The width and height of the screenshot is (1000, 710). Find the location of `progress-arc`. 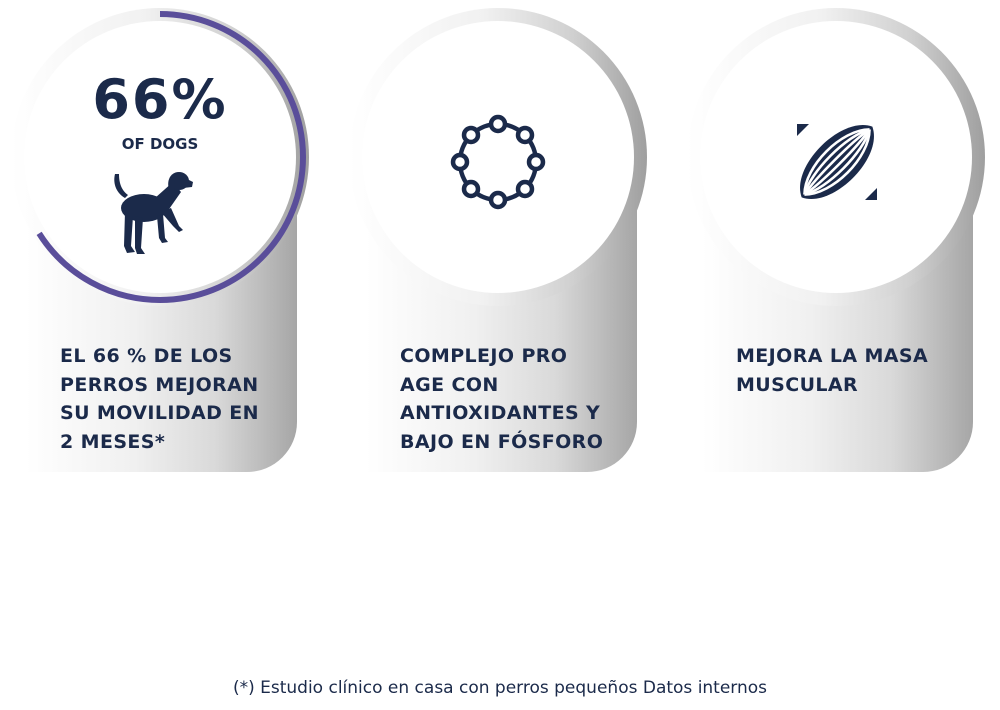

progress-arc is located at coordinates (160, 157).